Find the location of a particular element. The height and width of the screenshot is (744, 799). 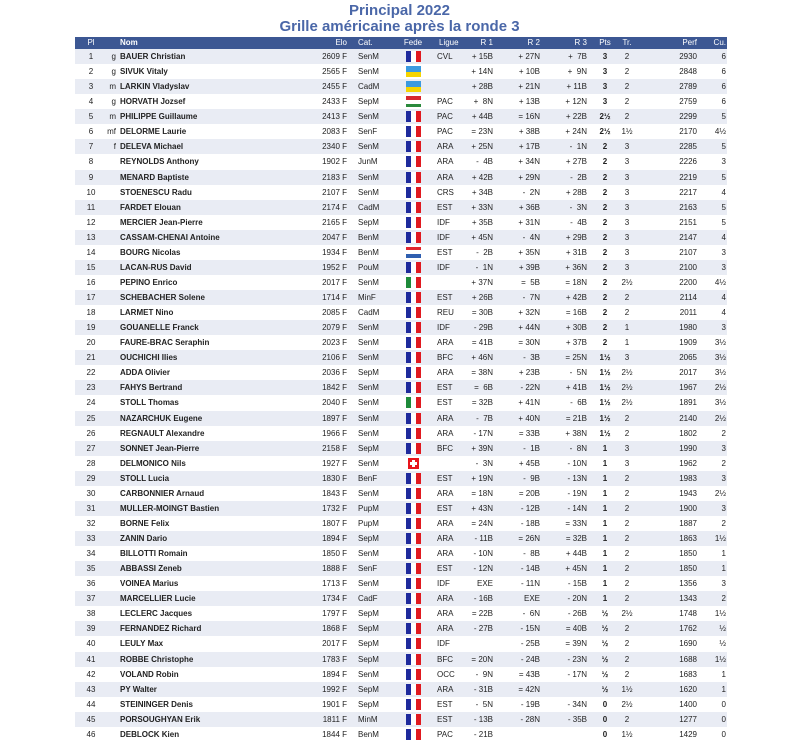

cell-pl: 20 is located at coordinates (91, 343).